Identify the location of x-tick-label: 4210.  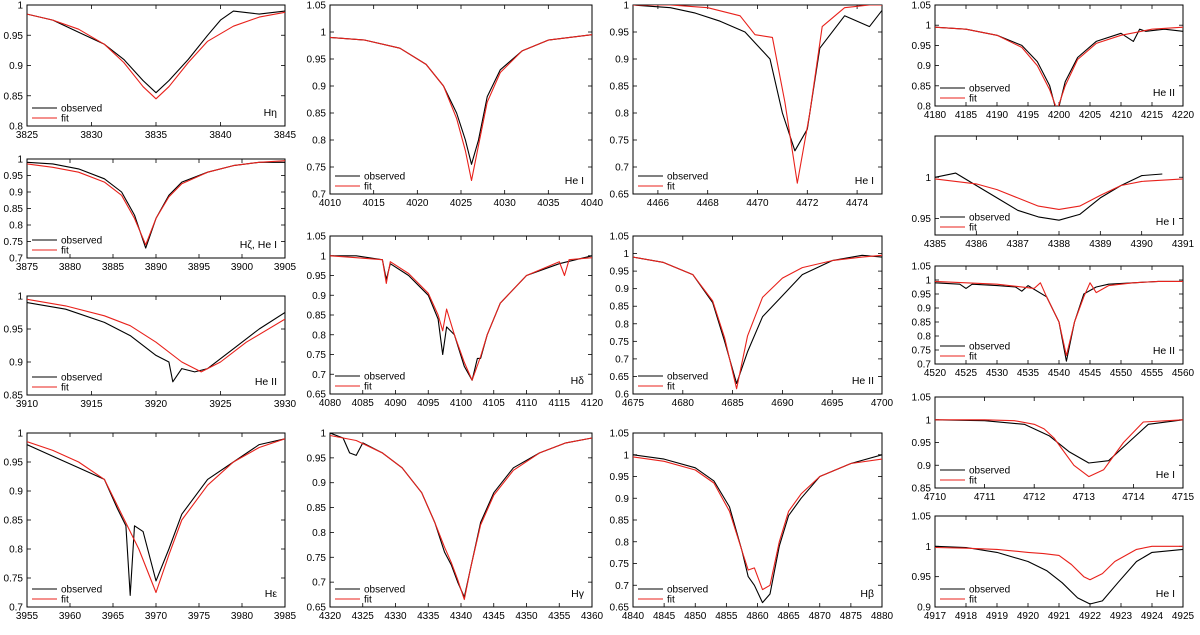
(1121, 115).